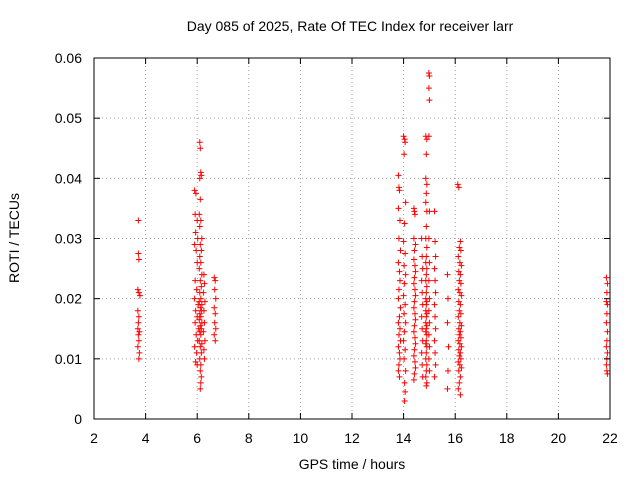 The height and width of the screenshot is (480, 640). Describe the element at coordinates (610, 438) in the screenshot. I see `x-tick-label: 22` at that location.